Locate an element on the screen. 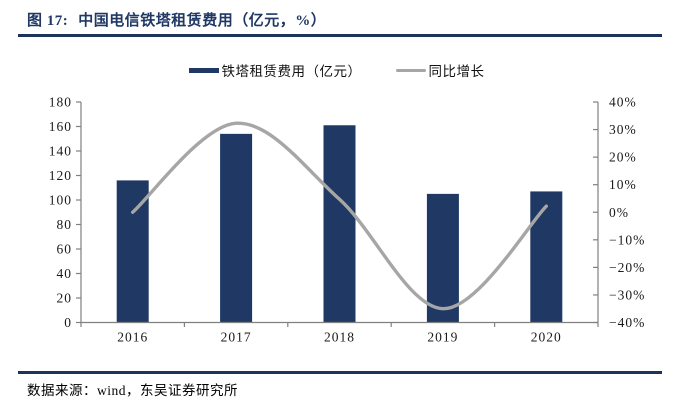  bar-2018 is located at coordinates (339, 224).